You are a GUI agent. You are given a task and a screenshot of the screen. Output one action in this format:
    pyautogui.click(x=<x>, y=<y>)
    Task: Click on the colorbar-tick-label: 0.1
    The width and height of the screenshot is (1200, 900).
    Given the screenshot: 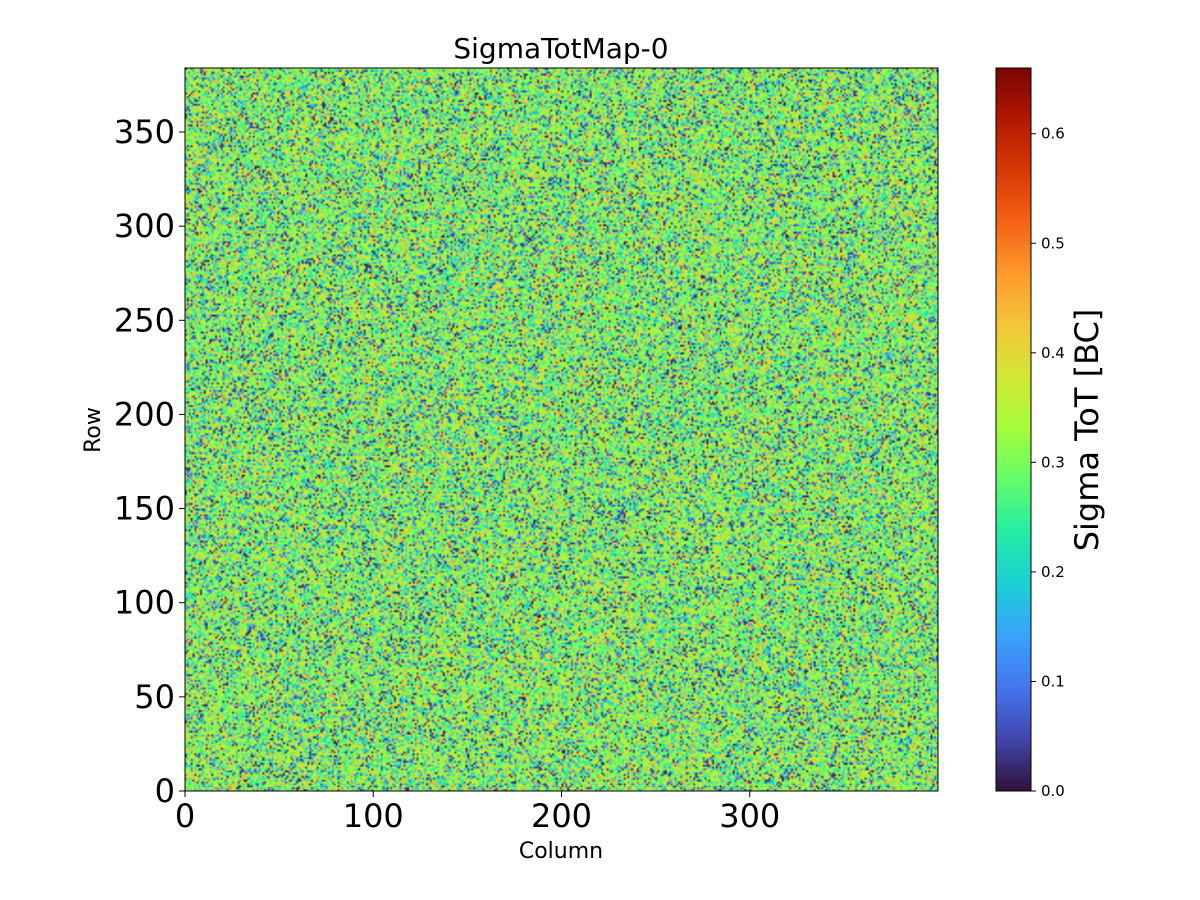 What is the action you would take?
    pyautogui.click(x=1053, y=681)
    